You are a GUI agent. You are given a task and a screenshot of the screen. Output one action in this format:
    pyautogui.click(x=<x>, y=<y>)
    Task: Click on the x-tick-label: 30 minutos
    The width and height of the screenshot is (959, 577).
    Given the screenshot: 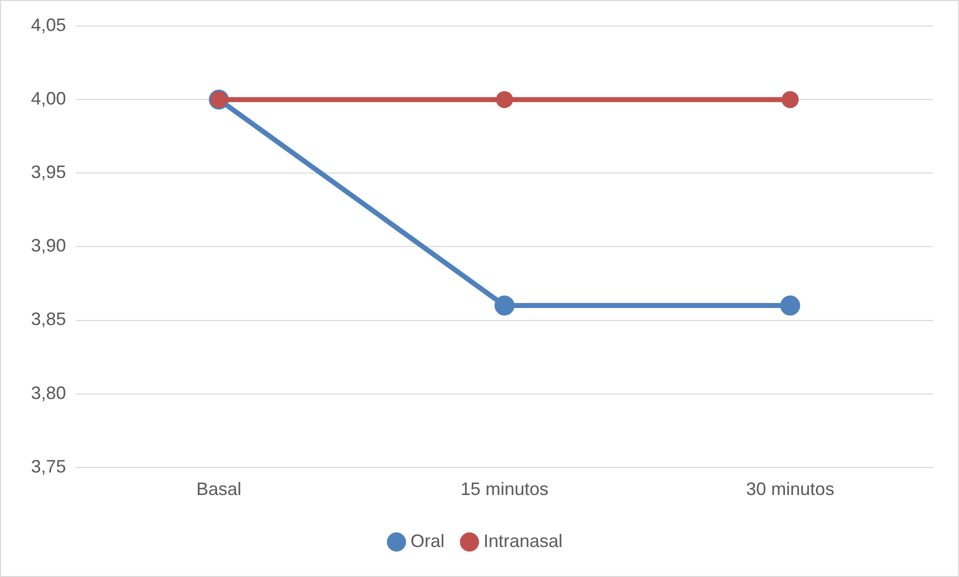 What is the action you would take?
    pyautogui.click(x=790, y=489)
    